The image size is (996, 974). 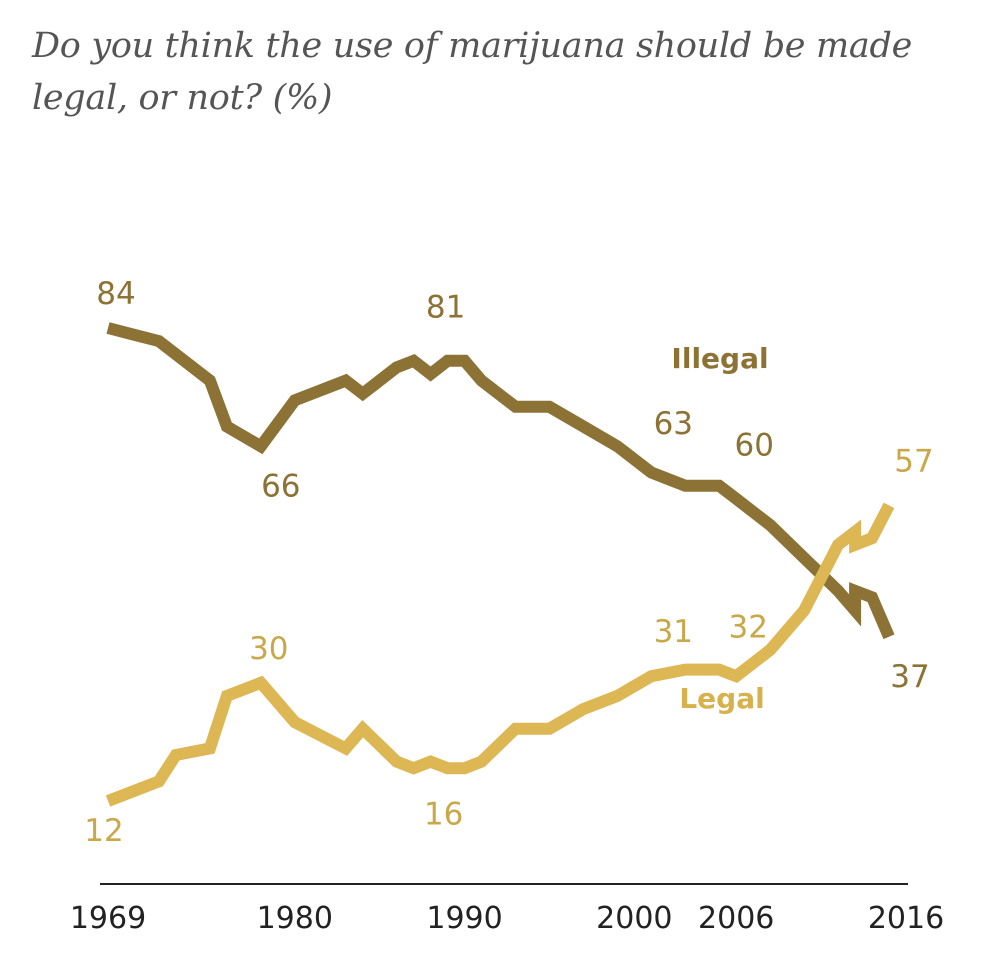 What do you see at coordinates (913, 461) in the screenshot?
I see `data-label-legal: 57` at bounding box center [913, 461].